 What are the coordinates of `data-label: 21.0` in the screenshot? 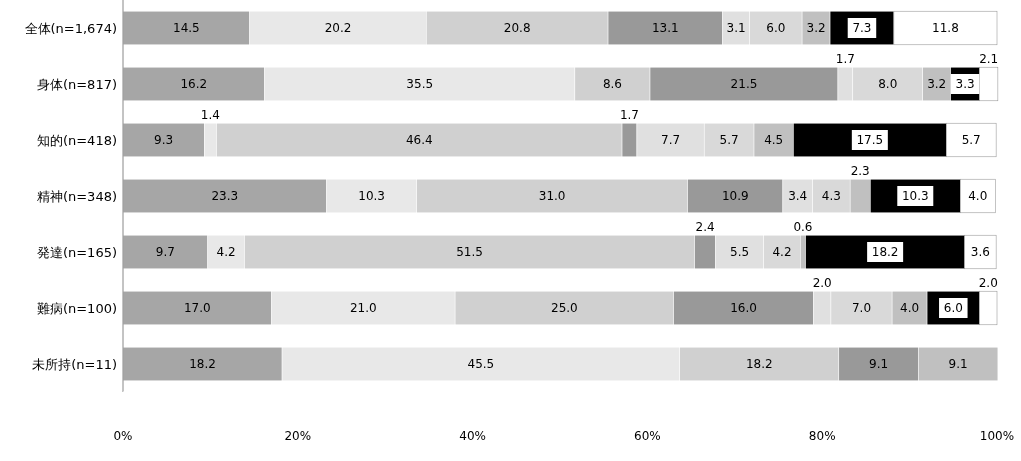 It's located at (363, 308).